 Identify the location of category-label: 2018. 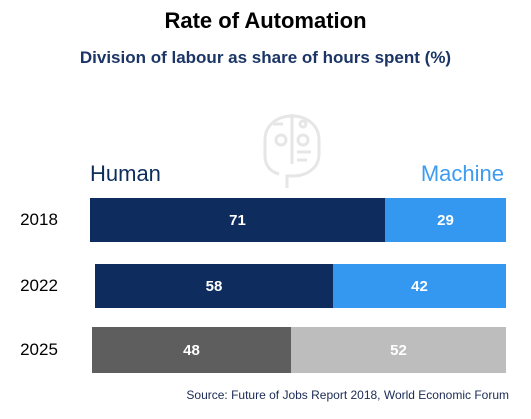
(39, 219).